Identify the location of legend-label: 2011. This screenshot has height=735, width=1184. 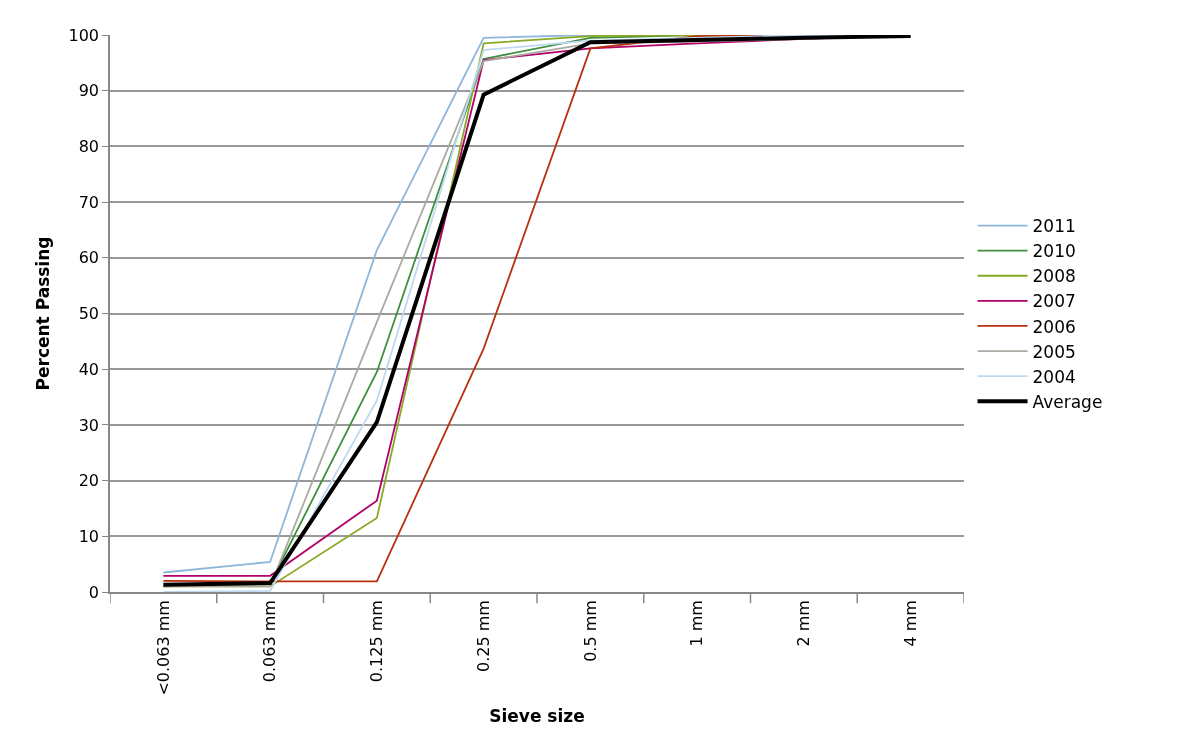
(1054, 226).